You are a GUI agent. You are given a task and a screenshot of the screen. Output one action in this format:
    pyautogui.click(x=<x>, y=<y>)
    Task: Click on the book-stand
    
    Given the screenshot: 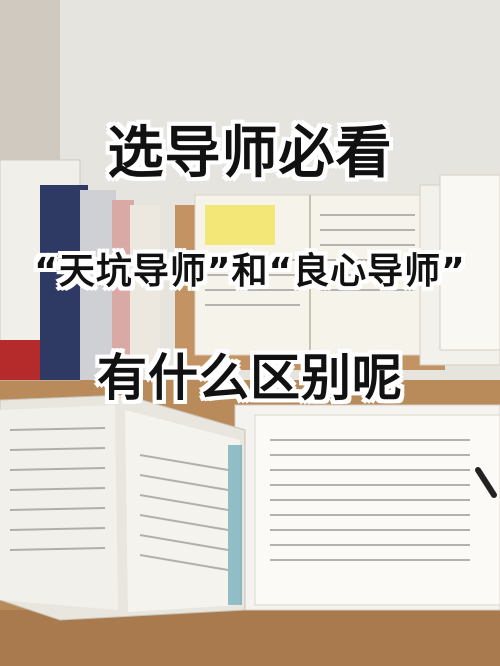 What is the action you would take?
    pyautogui.click(x=310, y=282)
    